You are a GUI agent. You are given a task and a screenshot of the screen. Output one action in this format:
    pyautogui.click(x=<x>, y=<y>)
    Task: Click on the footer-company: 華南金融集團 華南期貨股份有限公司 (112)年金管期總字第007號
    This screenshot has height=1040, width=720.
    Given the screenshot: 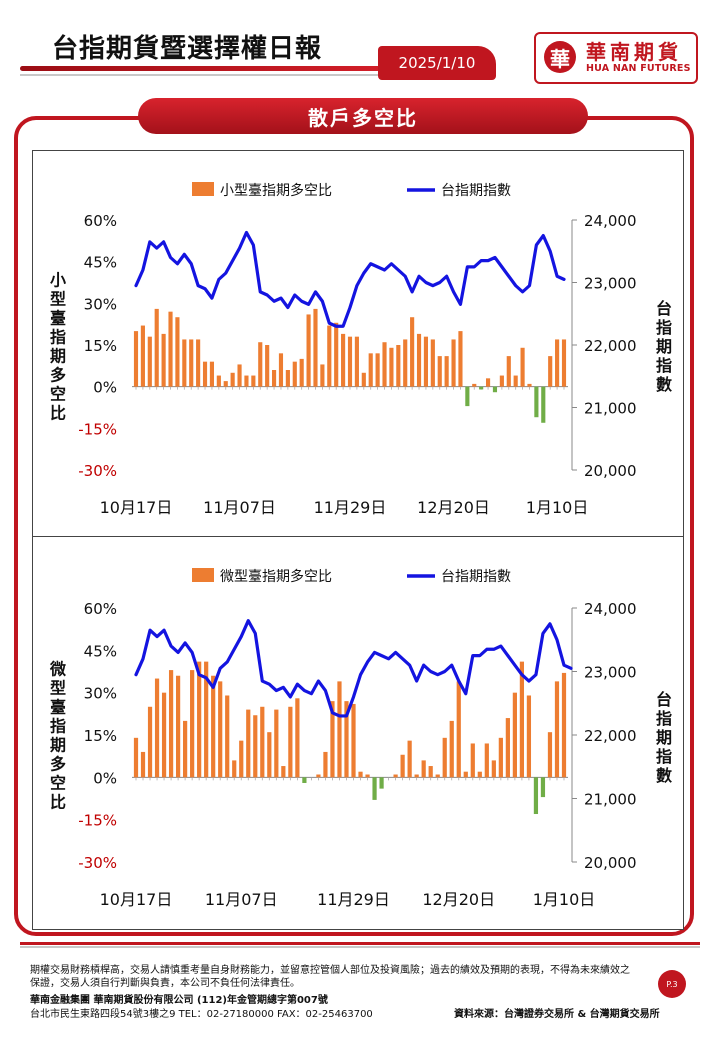 What is the action you would take?
    pyautogui.click(x=179, y=1000)
    